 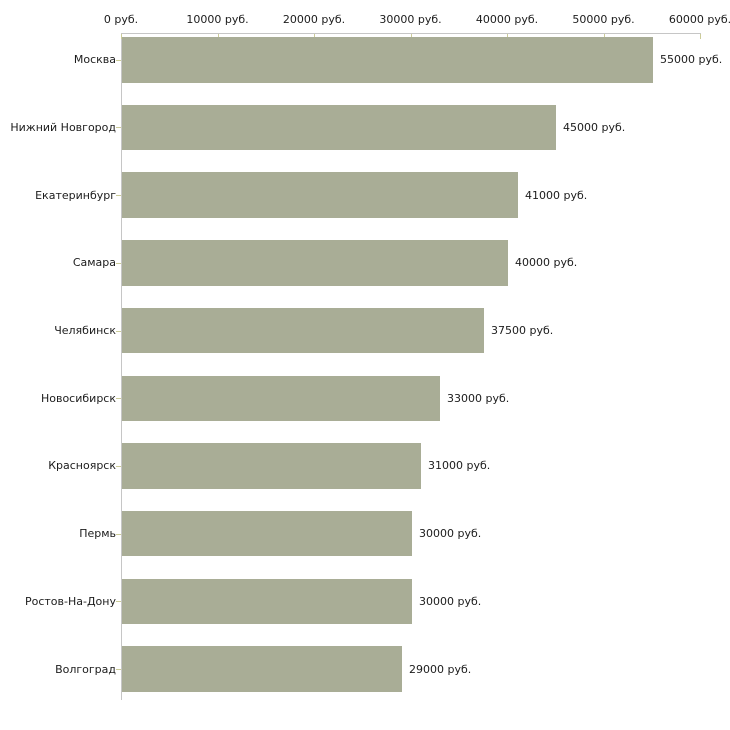 I want to click on x-axis-tick-label: 60000 руб., so click(x=699, y=19).